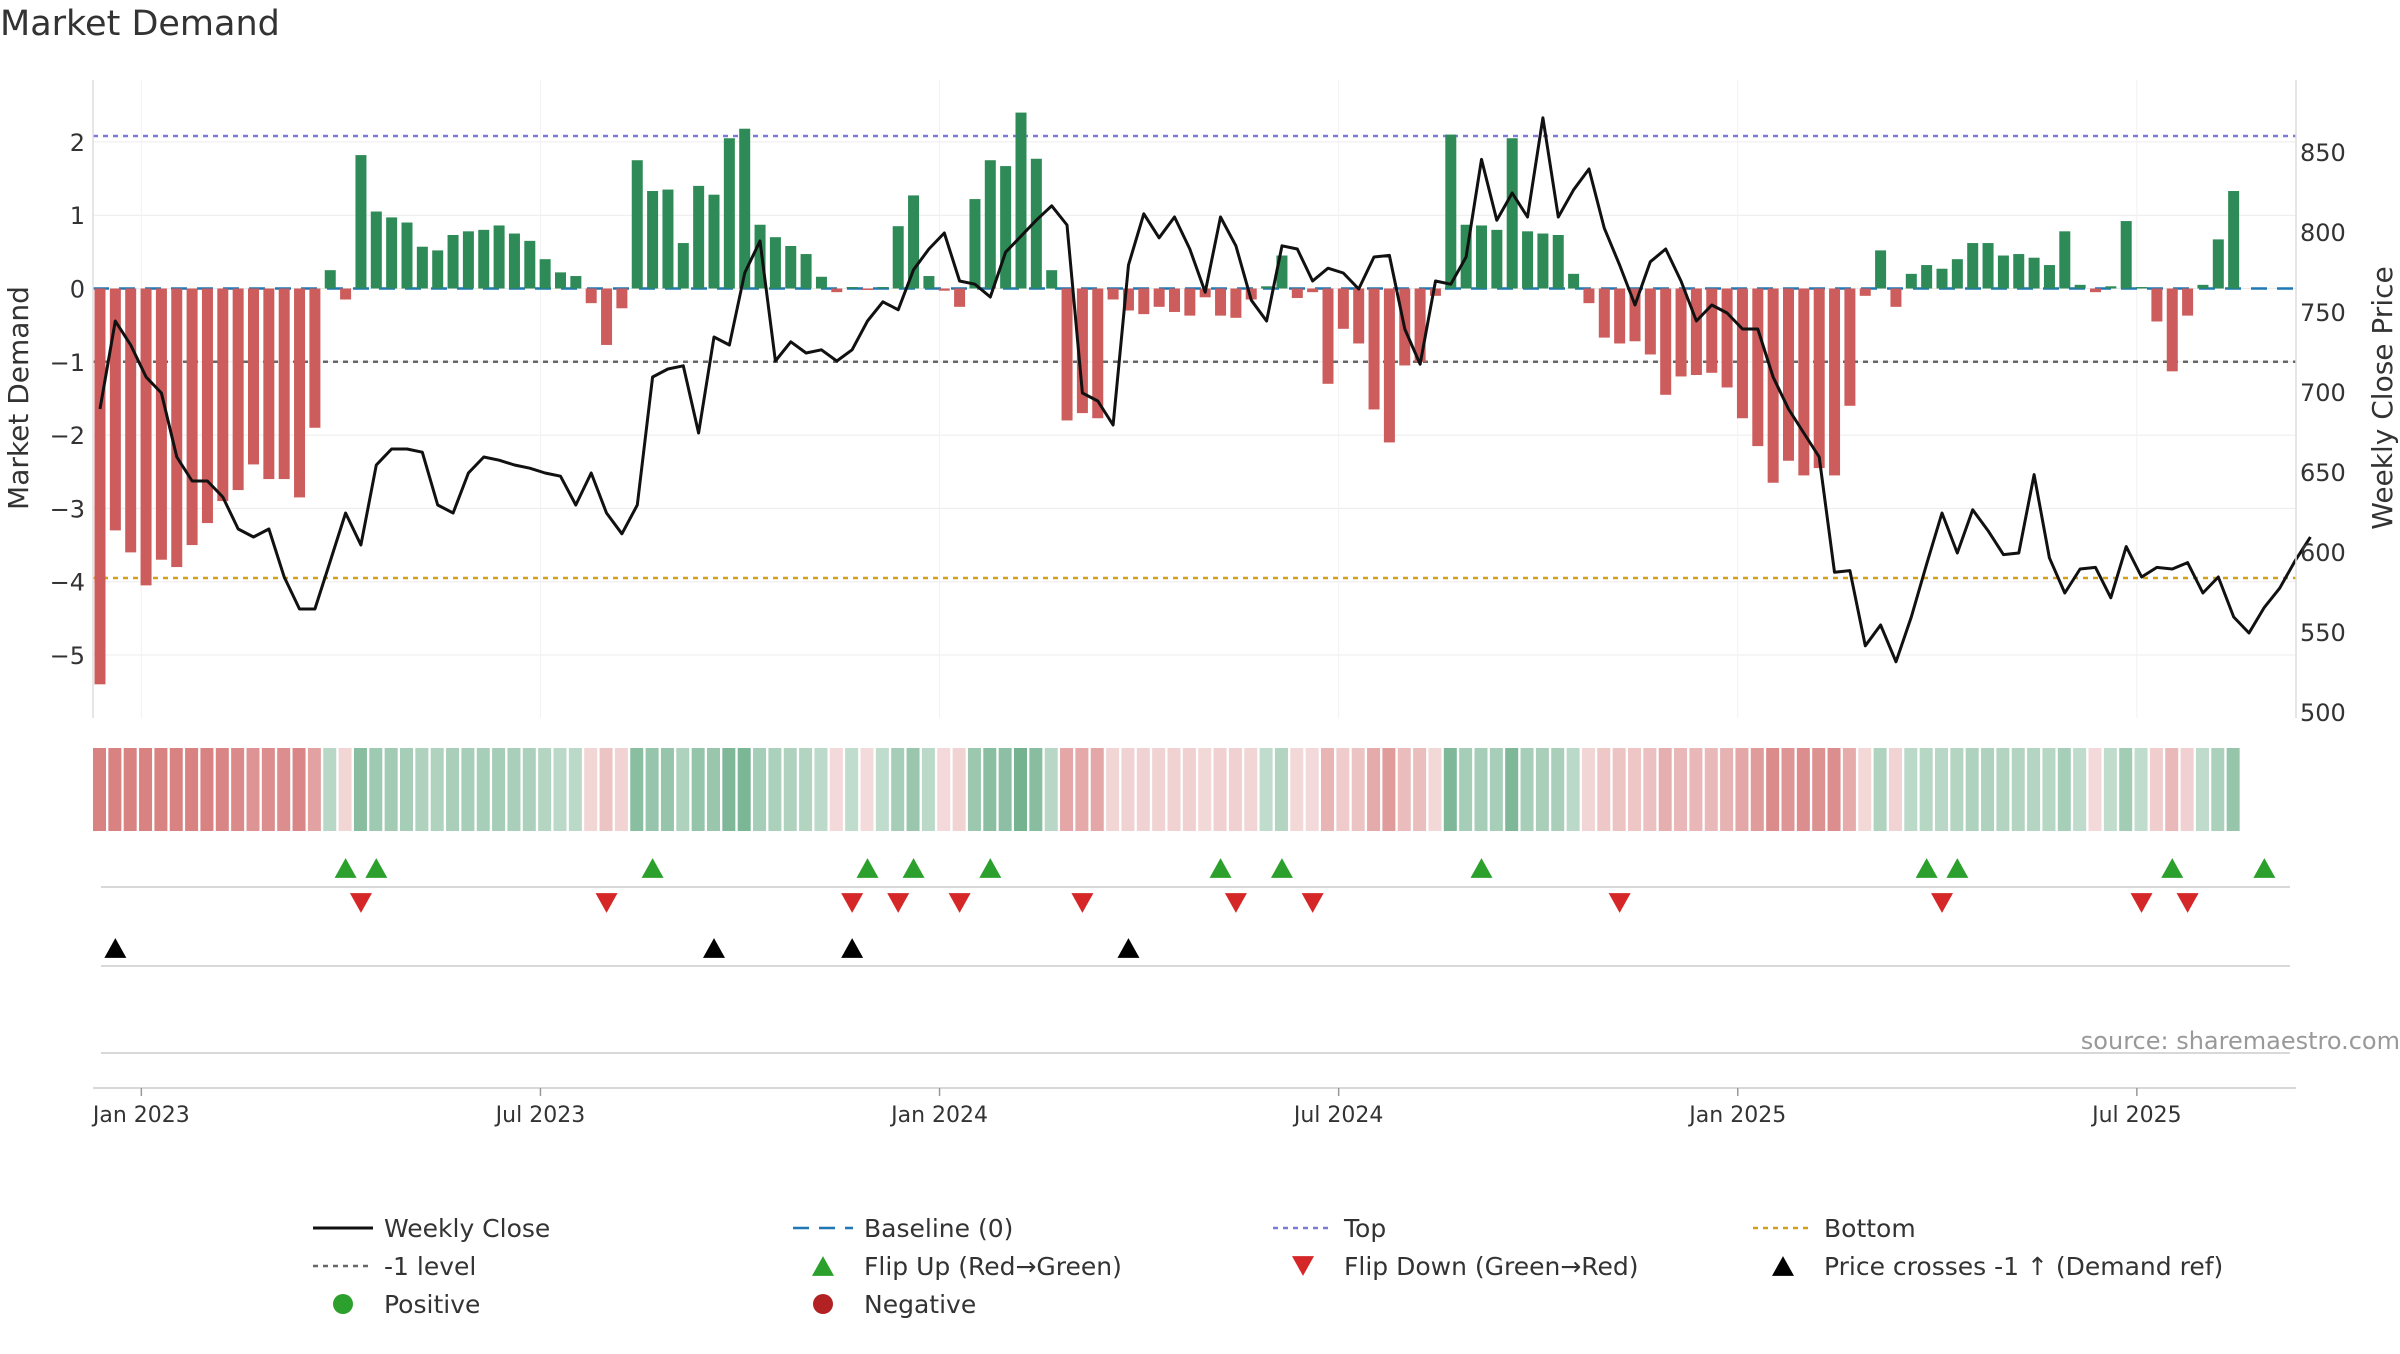 Image resolution: width=2400 pixels, height=1354 pixels. What do you see at coordinates (2323, 473) in the screenshot?
I see `right-tick-label: 650` at bounding box center [2323, 473].